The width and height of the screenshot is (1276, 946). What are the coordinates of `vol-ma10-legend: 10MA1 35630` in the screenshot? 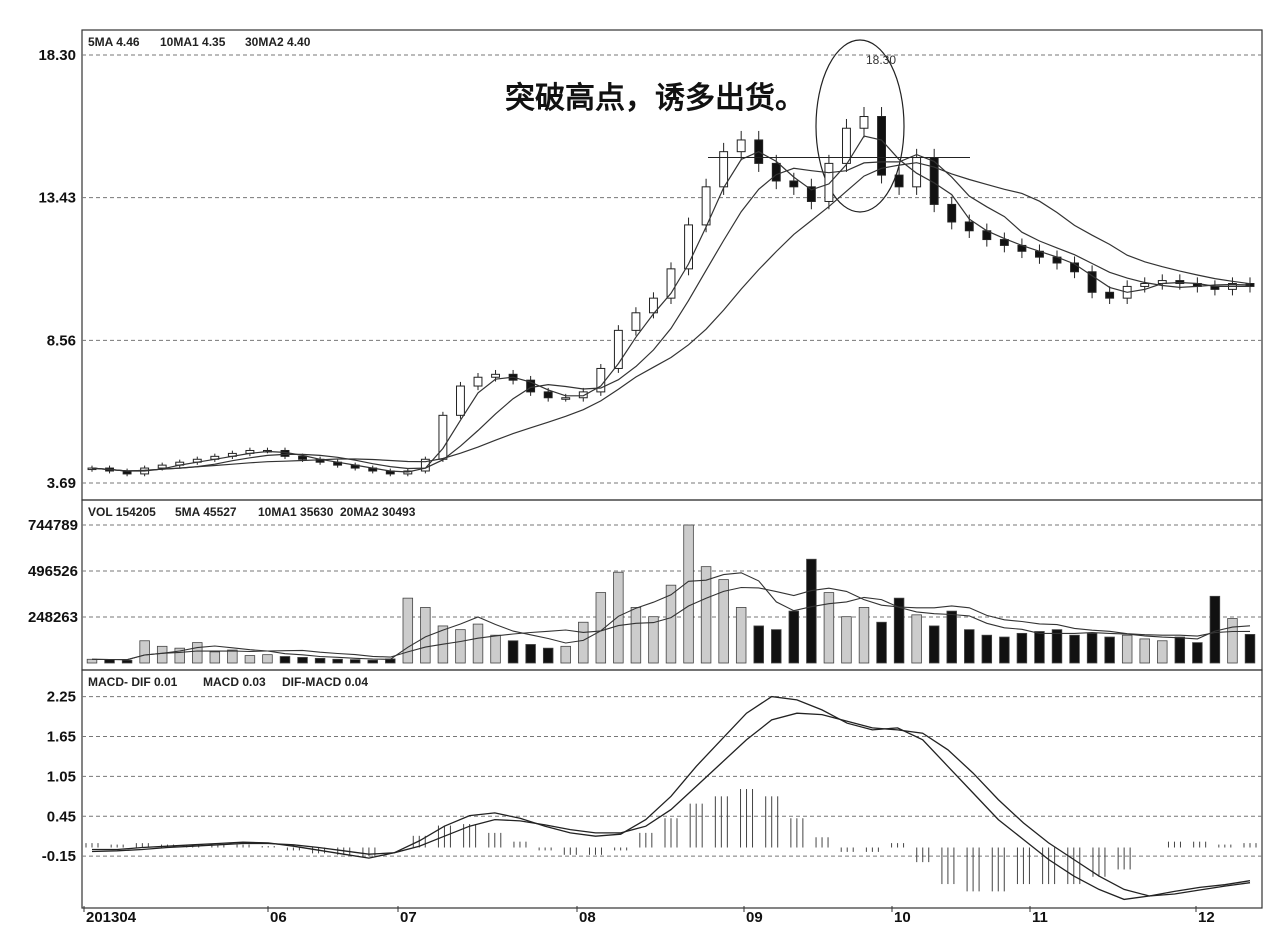 It's located at (296, 512).